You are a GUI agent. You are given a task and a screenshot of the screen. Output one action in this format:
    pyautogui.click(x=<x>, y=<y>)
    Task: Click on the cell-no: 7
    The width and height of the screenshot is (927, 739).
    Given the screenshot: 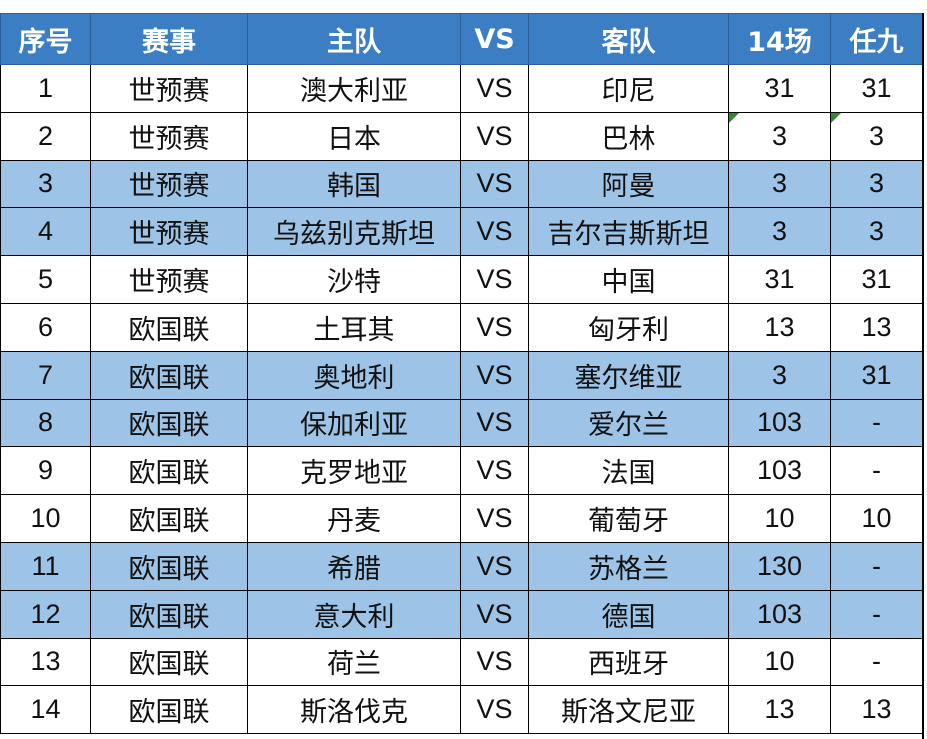 What is the action you would take?
    pyautogui.click(x=45, y=375)
    